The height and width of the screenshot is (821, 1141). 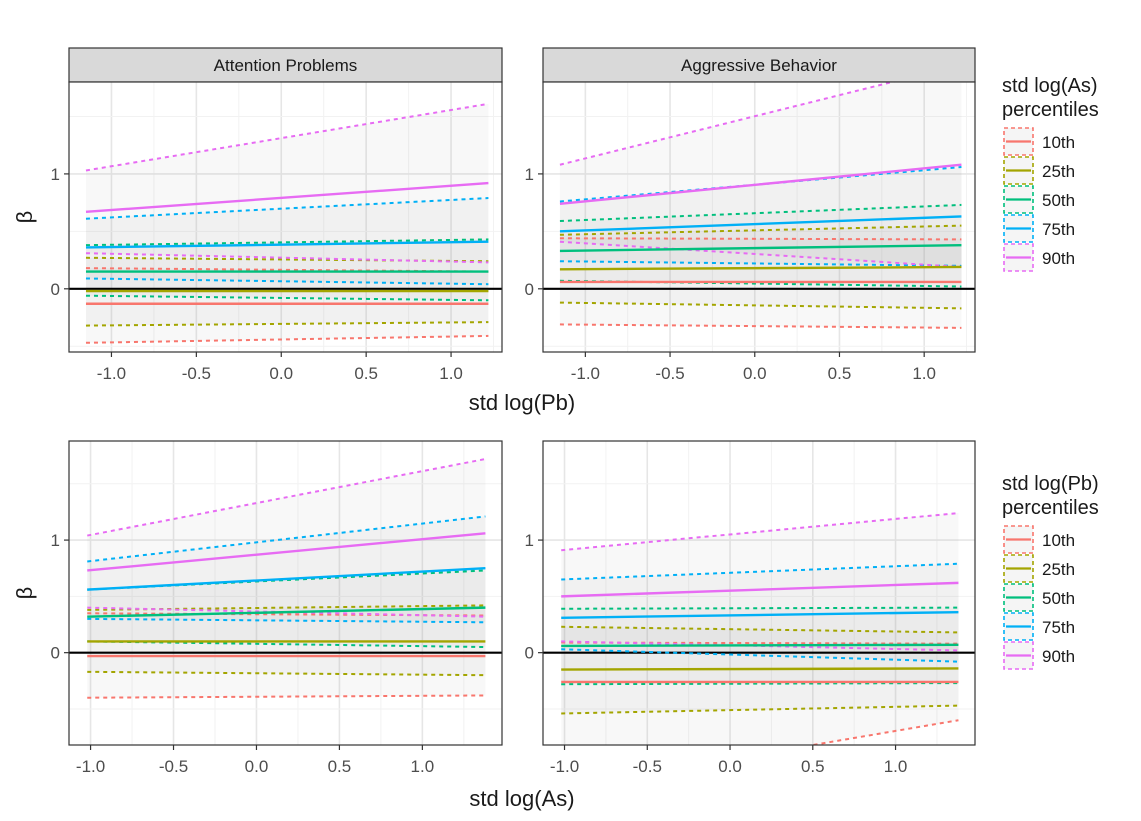 I want to click on ci-ribbon-90th, so click(x=286, y=538).